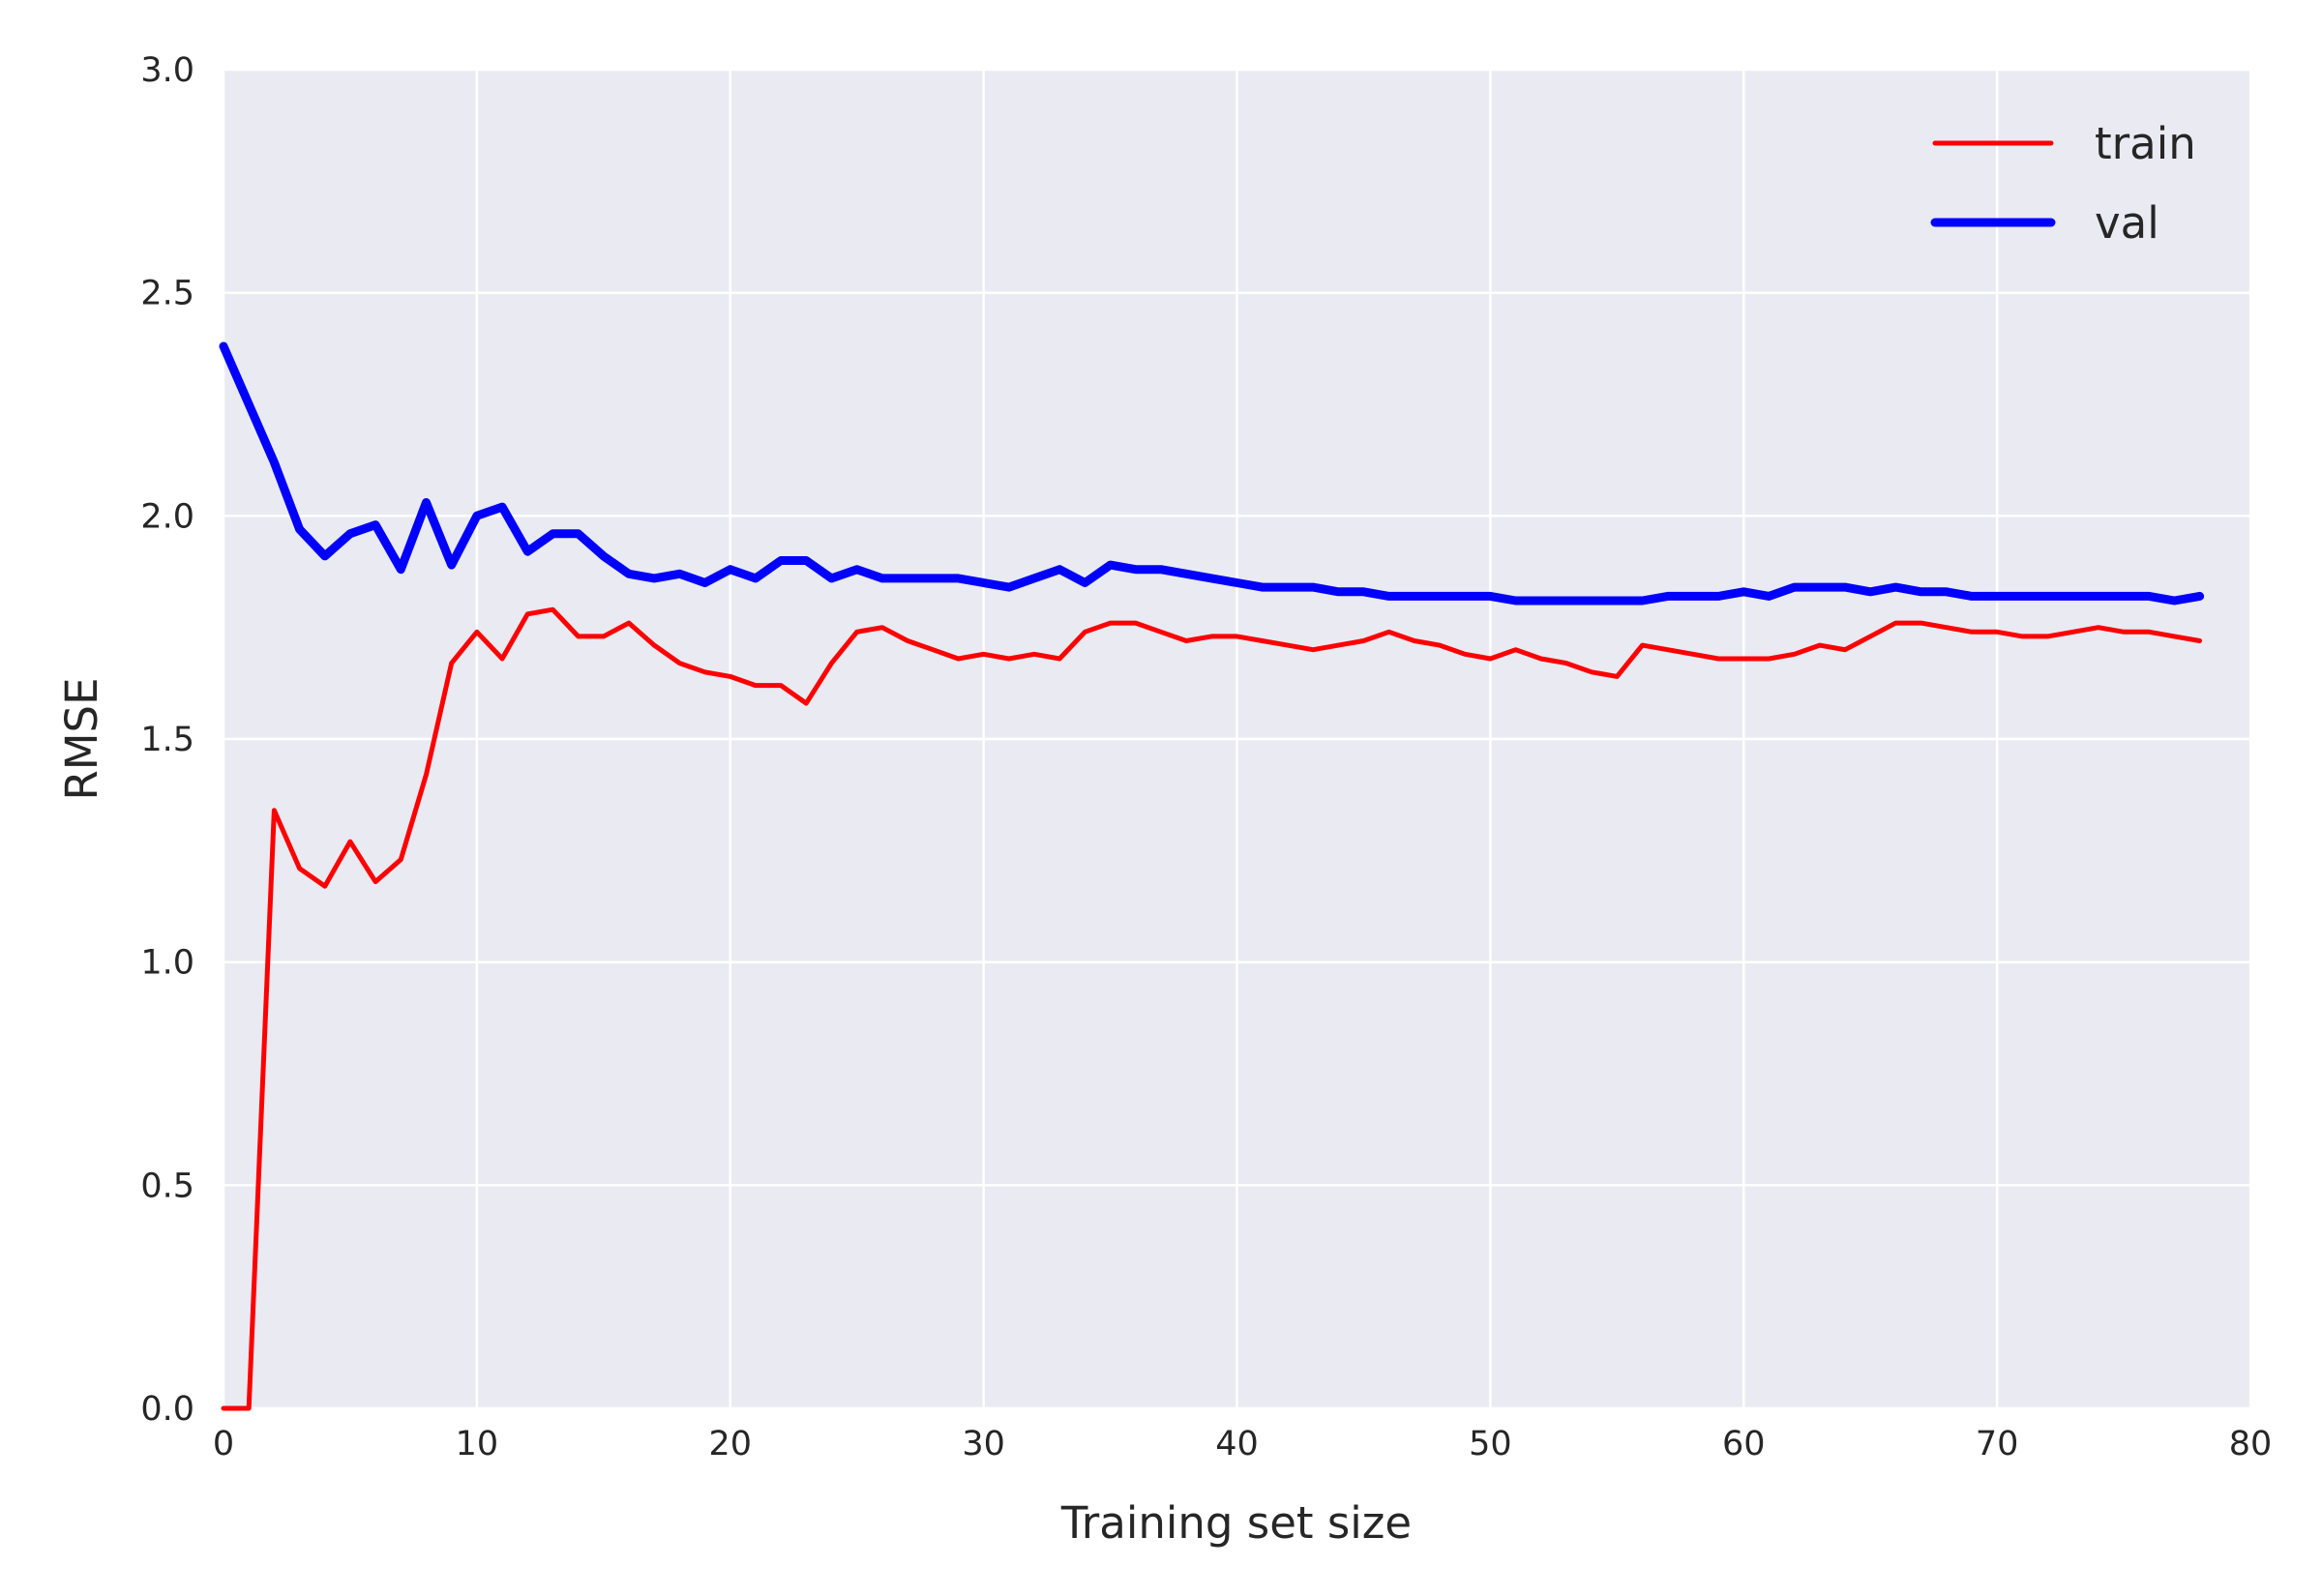 The height and width of the screenshot is (1596, 2322). Describe the element at coordinates (2063, 183) in the screenshot. I see `legend: train val` at that location.